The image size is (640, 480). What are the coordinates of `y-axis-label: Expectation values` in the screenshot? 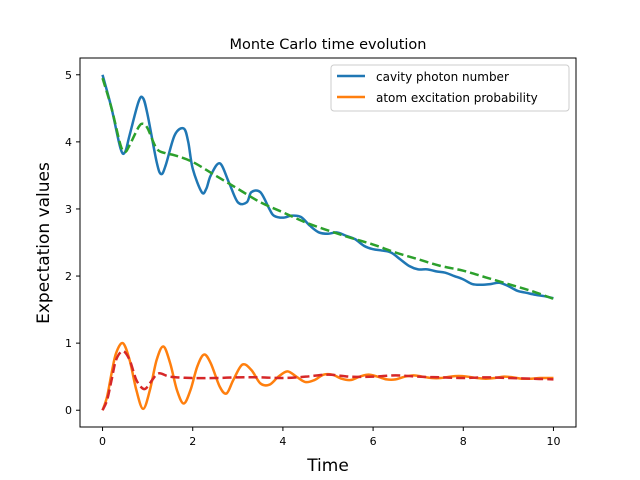 It's located at (44, 243).